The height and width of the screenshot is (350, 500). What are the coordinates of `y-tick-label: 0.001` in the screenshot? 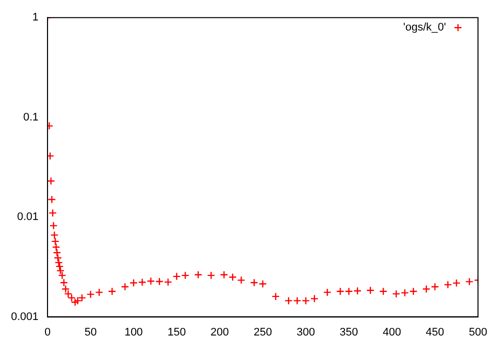 It's located at (24, 316).